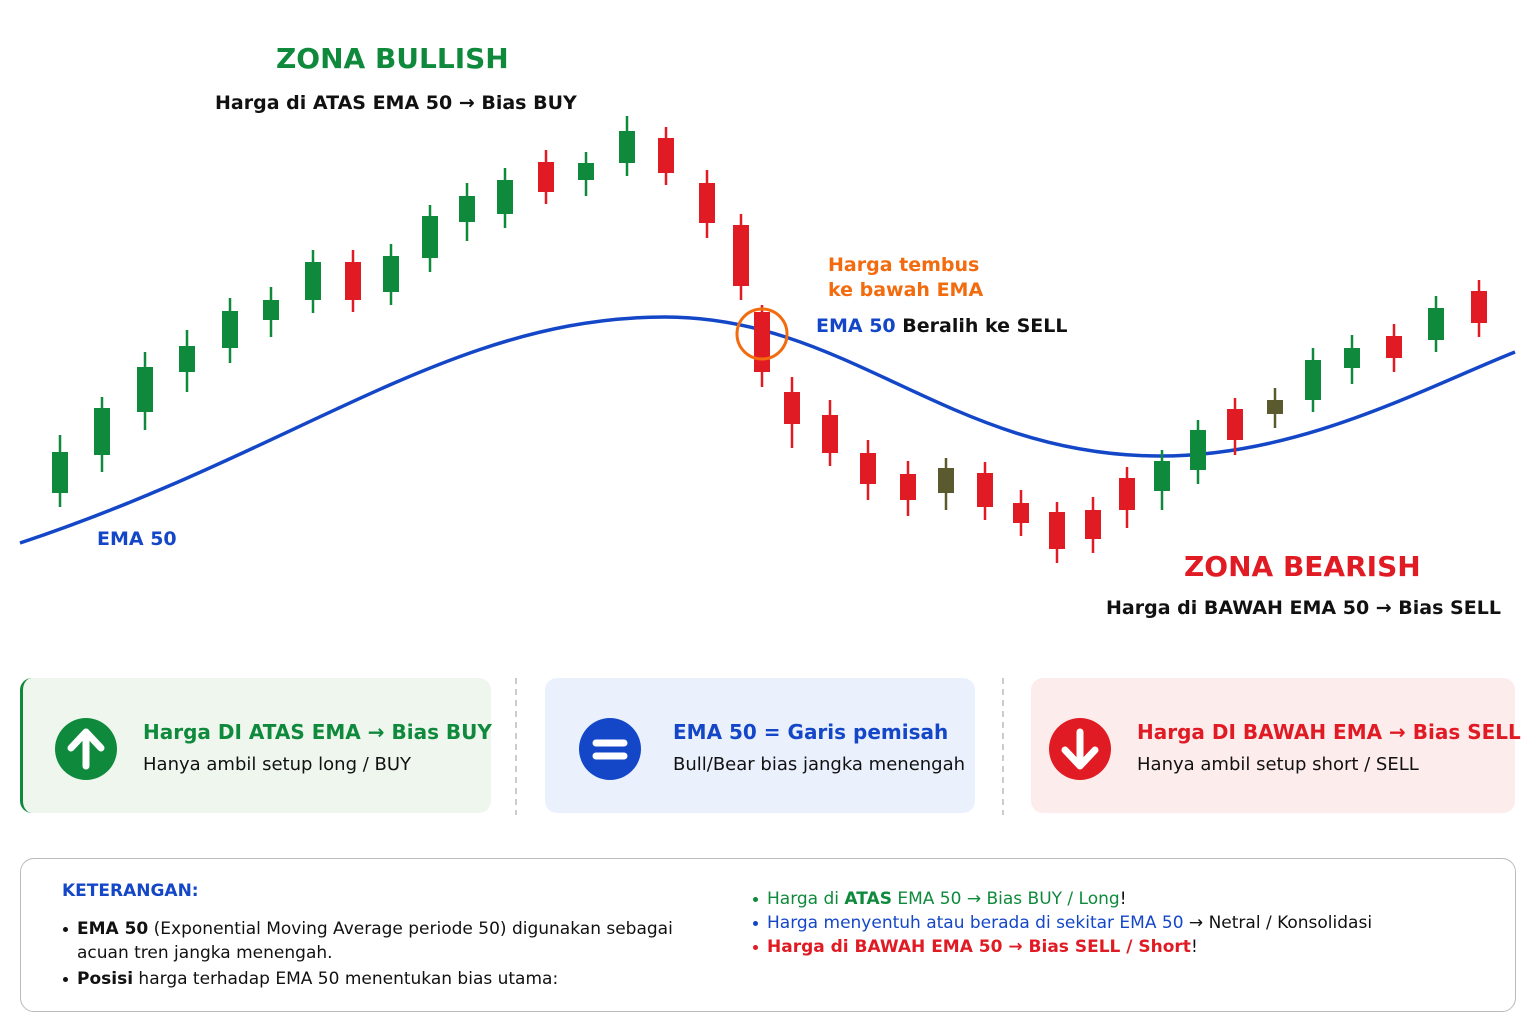 The image size is (1536, 1024). What do you see at coordinates (396, 103) in the screenshot?
I see `bullish-subtitle: Harga di ATAS EMA 50 → Bias BUY` at bounding box center [396, 103].